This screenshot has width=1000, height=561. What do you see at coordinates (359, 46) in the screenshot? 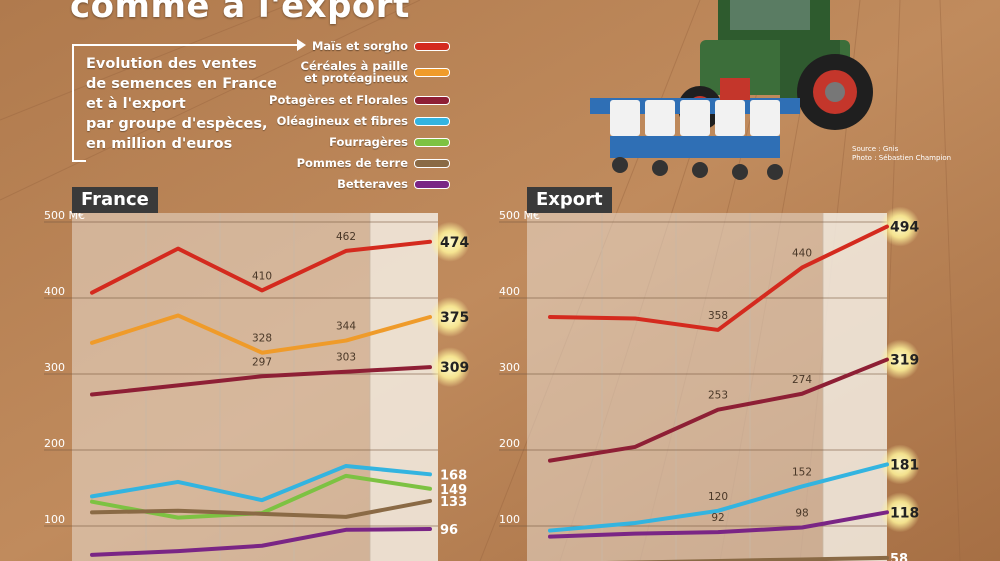
I see `legend-label: Maïs et sorgho` at bounding box center [359, 46].